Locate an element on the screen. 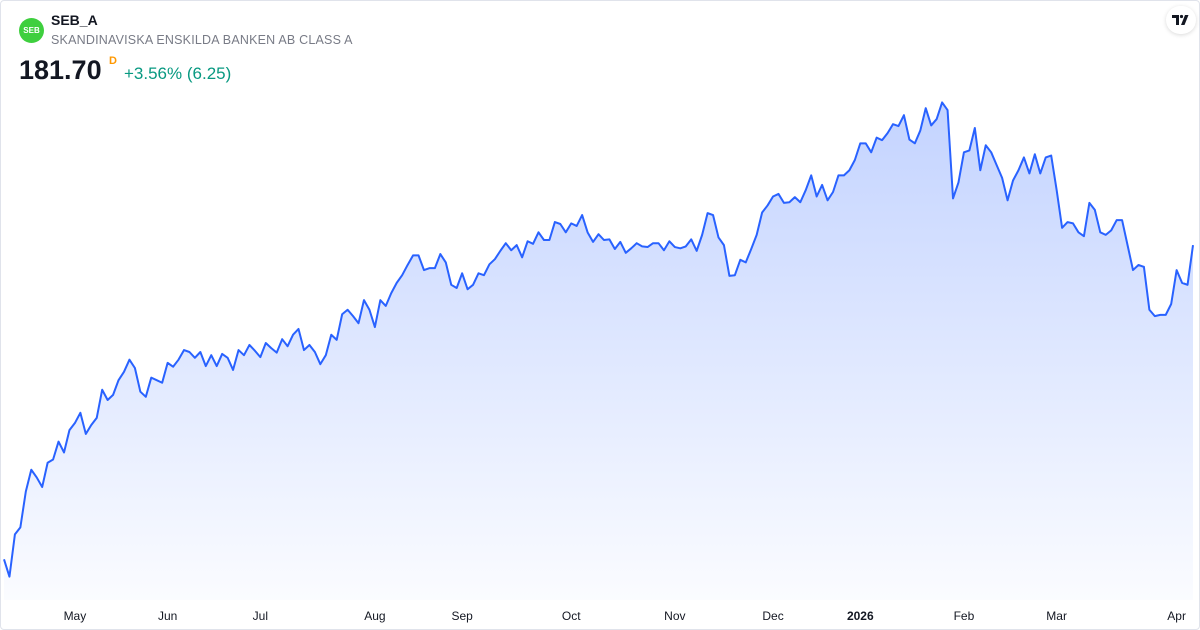 Image resolution: width=1200 pixels, height=630 pixels. x-tick-label: Feb is located at coordinates (964, 616).